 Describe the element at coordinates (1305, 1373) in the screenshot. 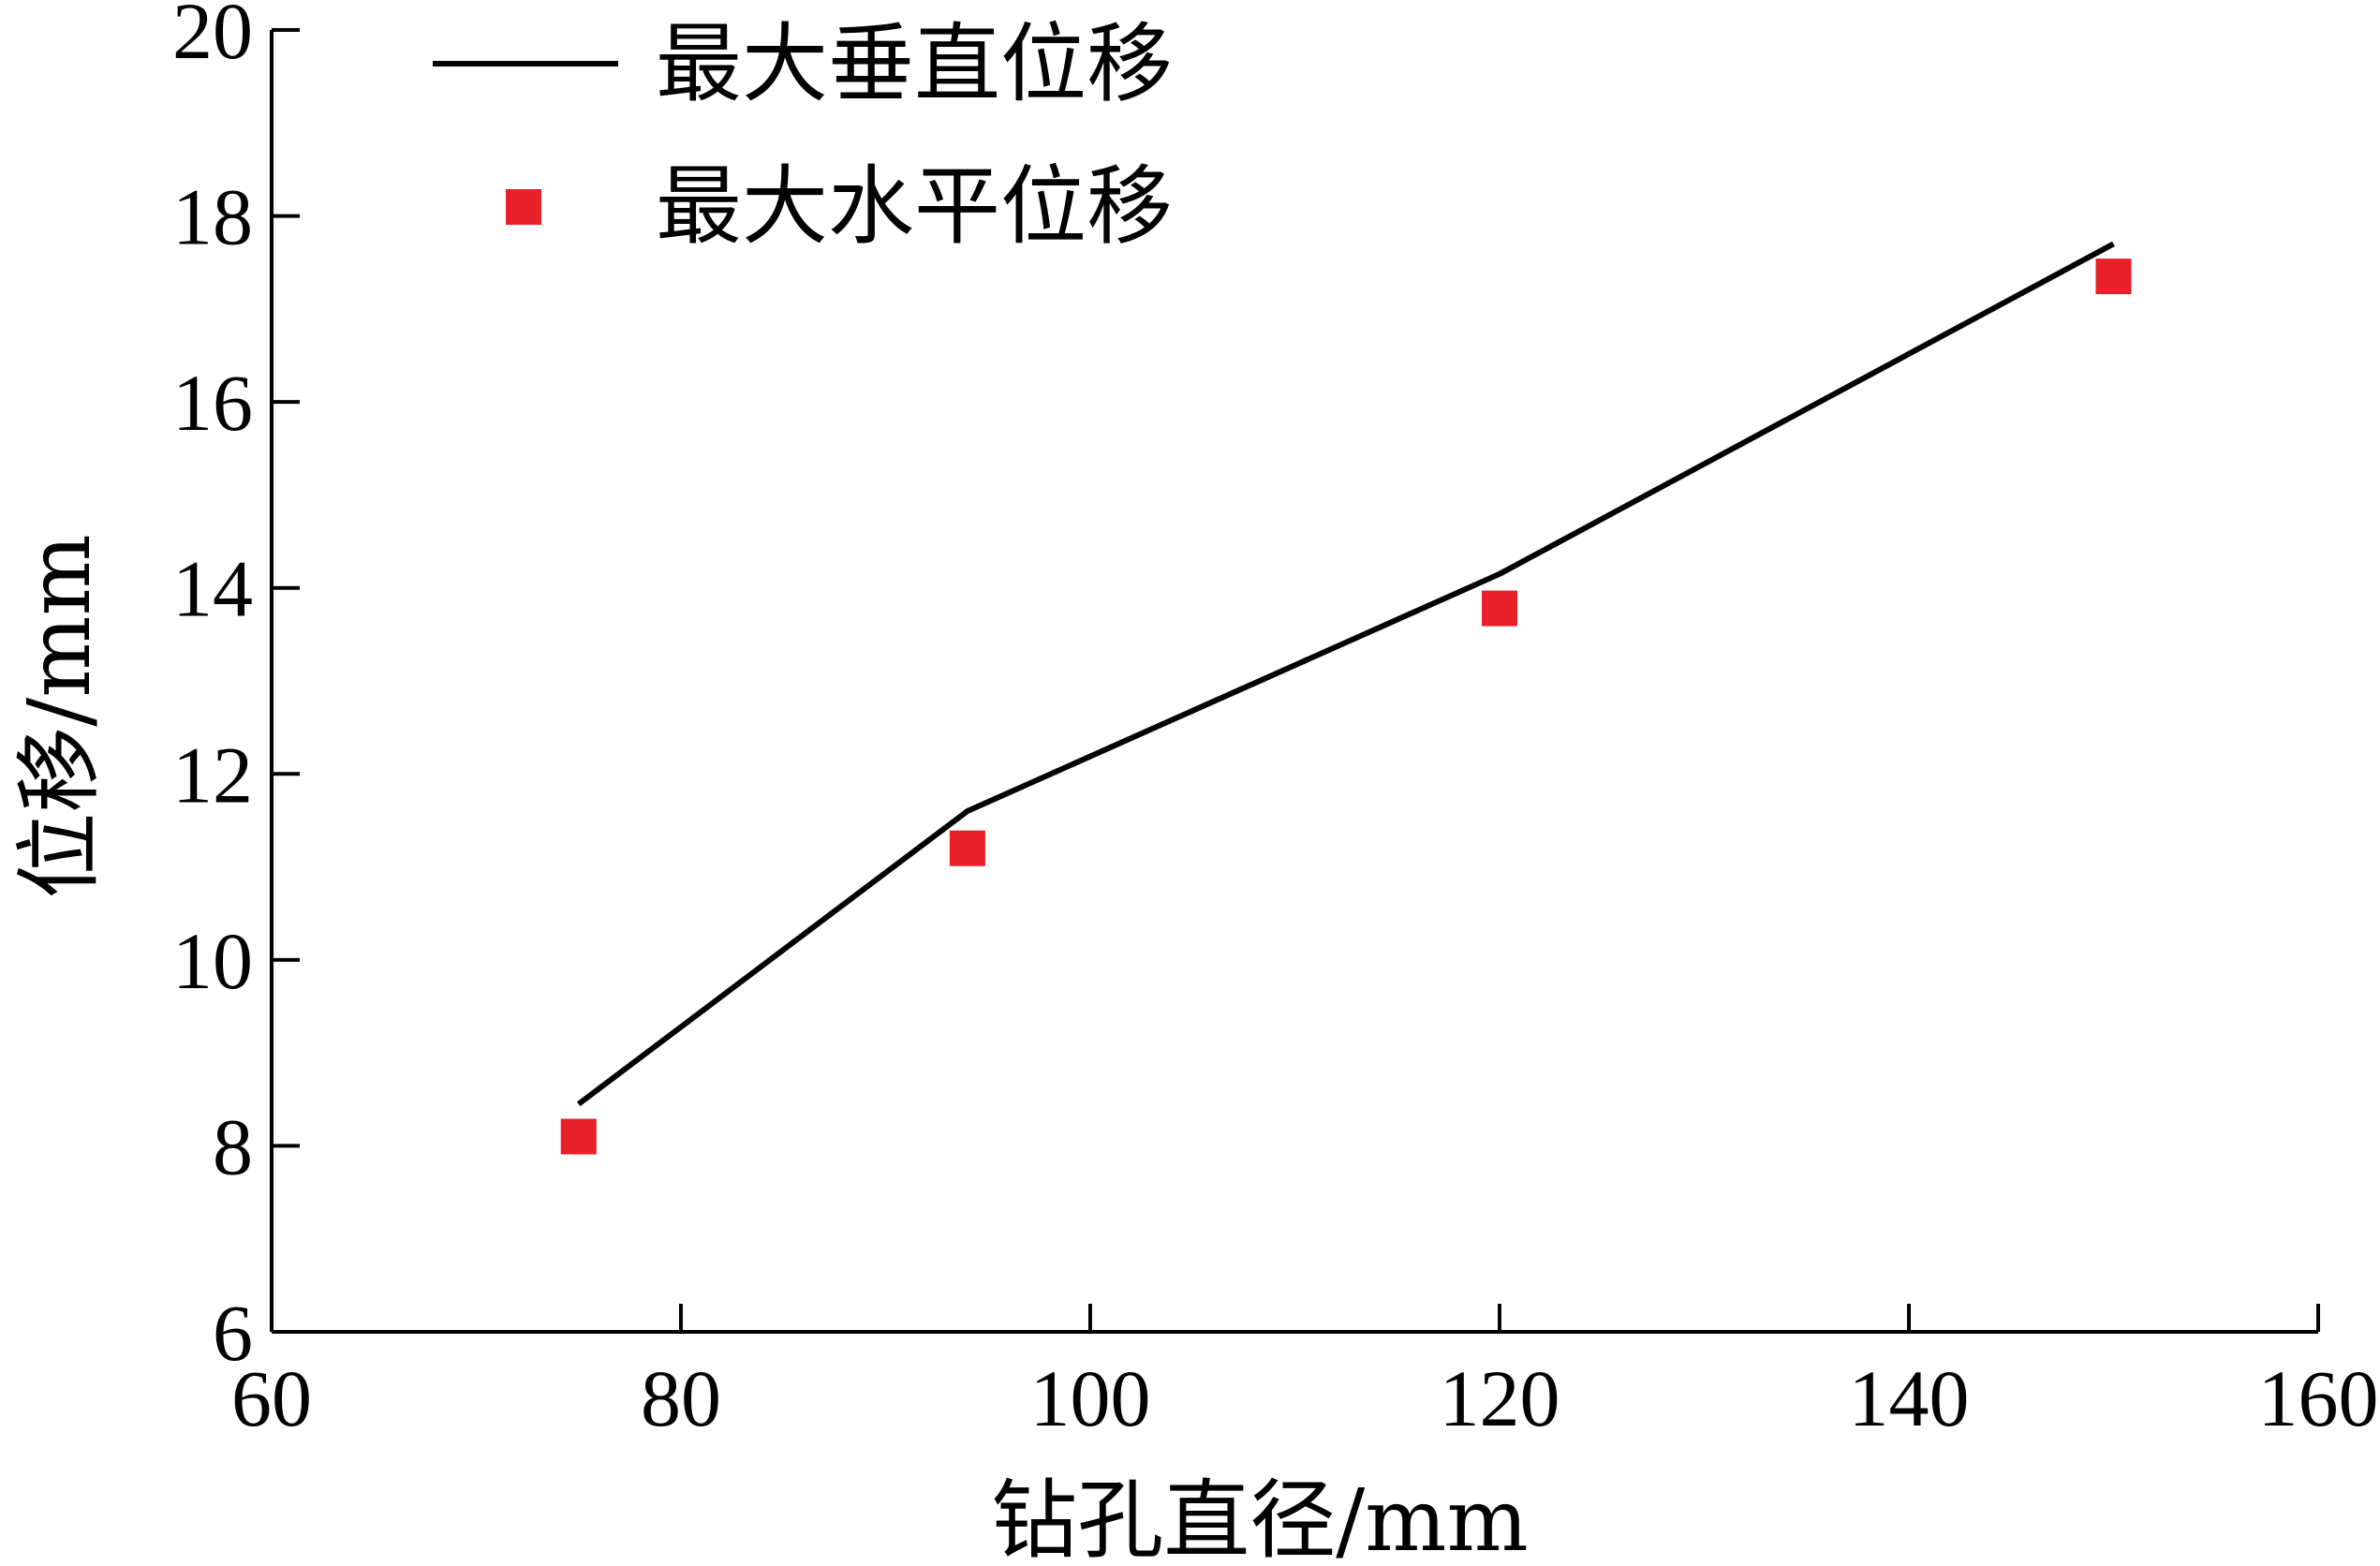

I see `x-axis-ticks: 60 80 100 120 140 160` at that location.